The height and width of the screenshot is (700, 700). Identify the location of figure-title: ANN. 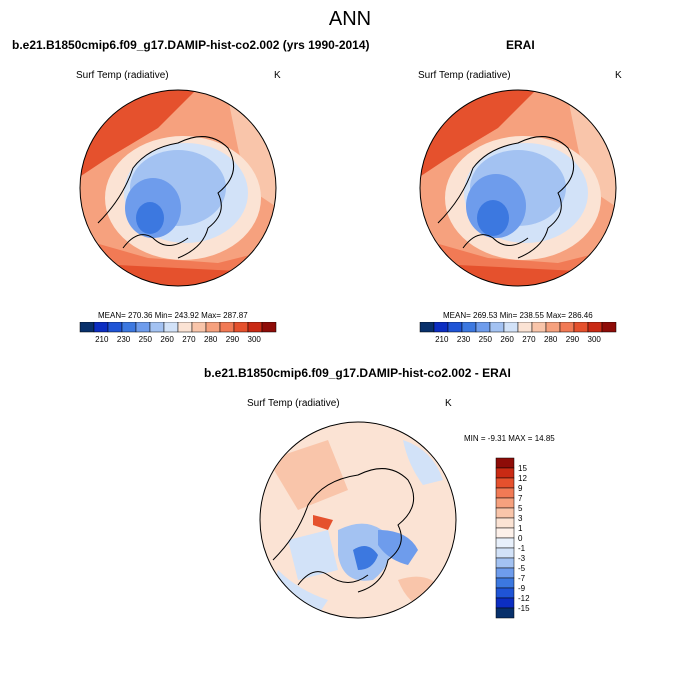
(350, 19).